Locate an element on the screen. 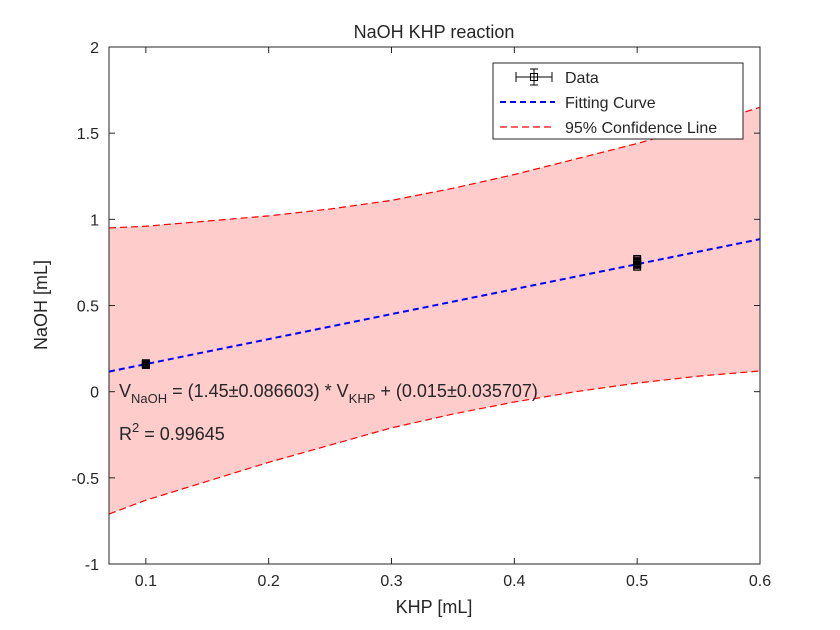 The image size is (840, 630). legend-fit-label: Fitting Curve is located at coordinates (610, 103).